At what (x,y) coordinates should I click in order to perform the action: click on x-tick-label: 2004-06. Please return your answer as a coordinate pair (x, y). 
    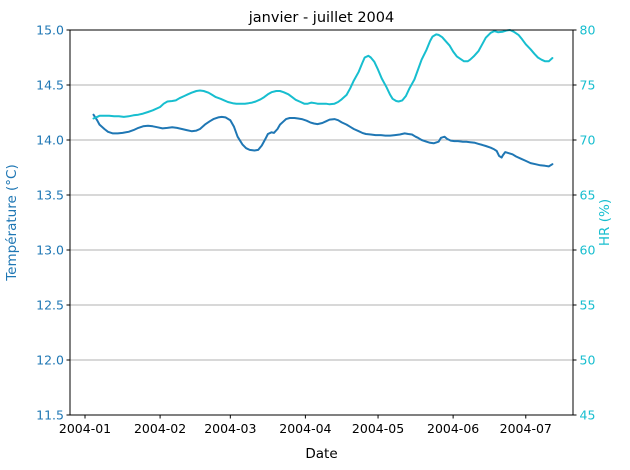
    Looking at the image, I should click on (453, 428).